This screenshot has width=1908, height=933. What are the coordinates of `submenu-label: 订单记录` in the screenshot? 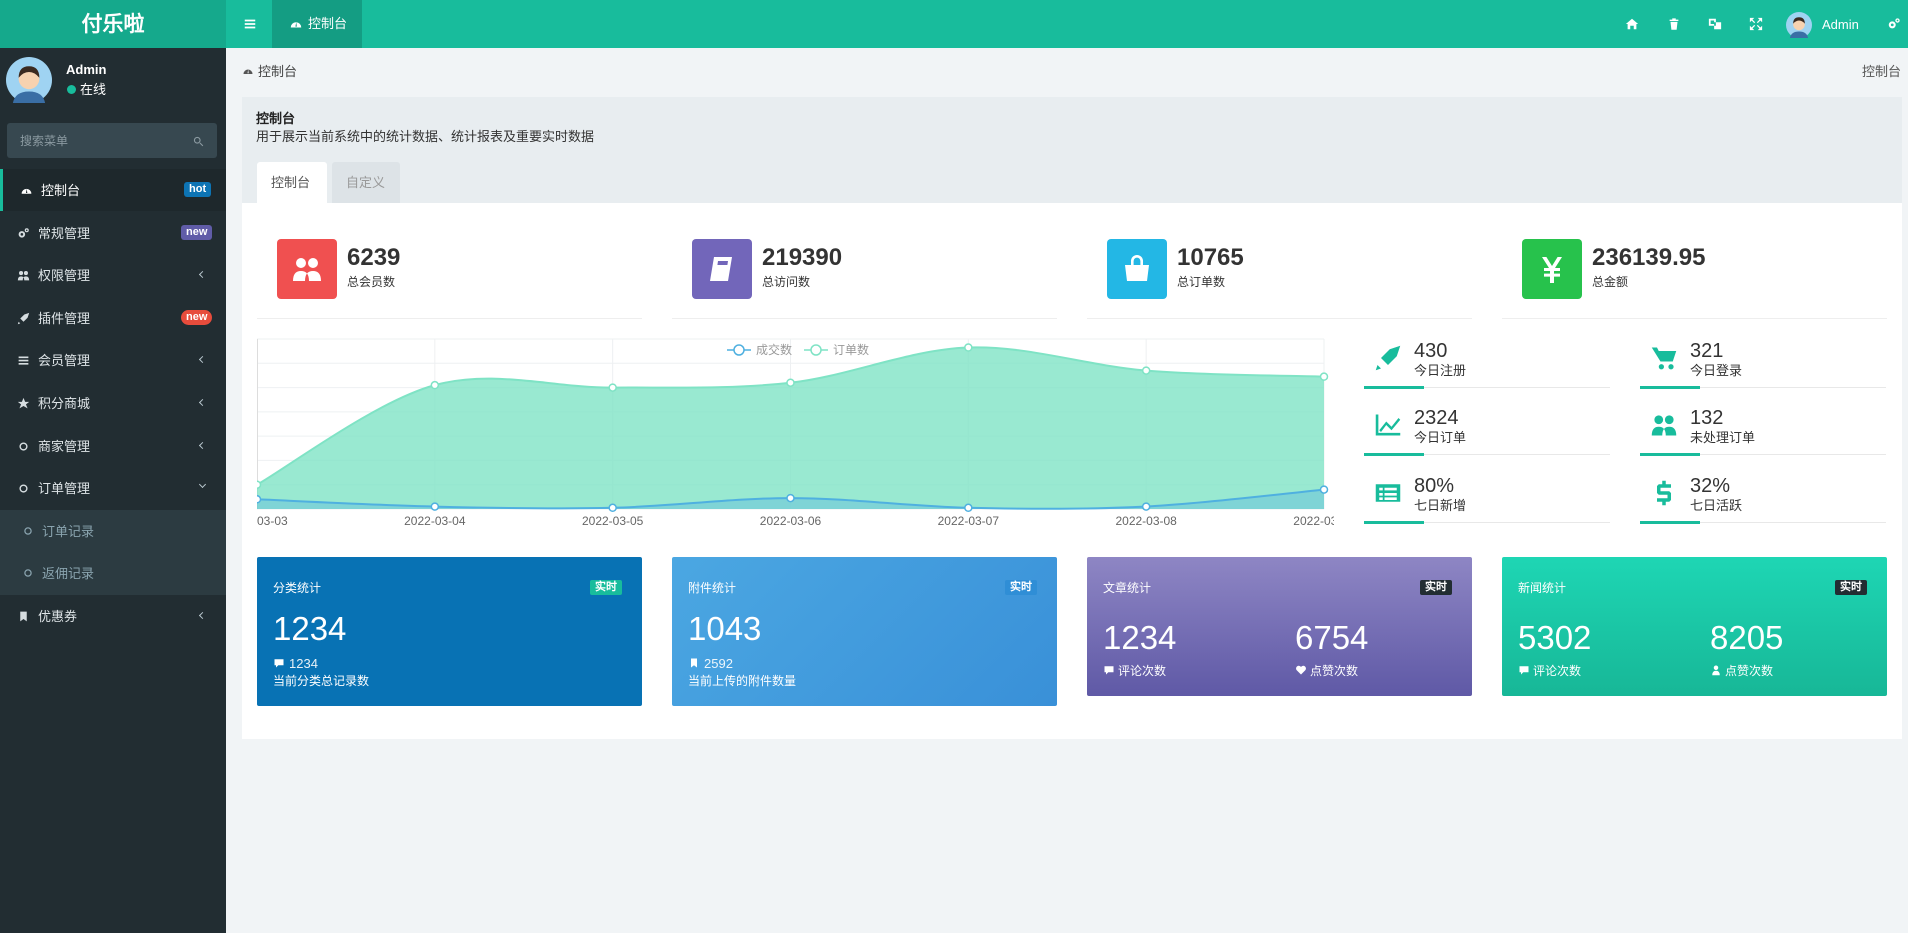 It's located at (68, 531).